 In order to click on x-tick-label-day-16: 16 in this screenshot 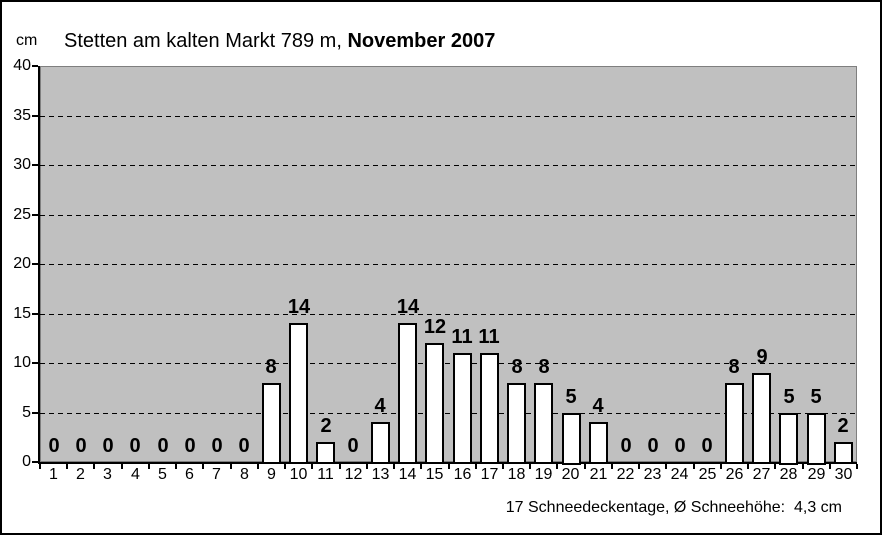, I will do `click(462, 474)`.